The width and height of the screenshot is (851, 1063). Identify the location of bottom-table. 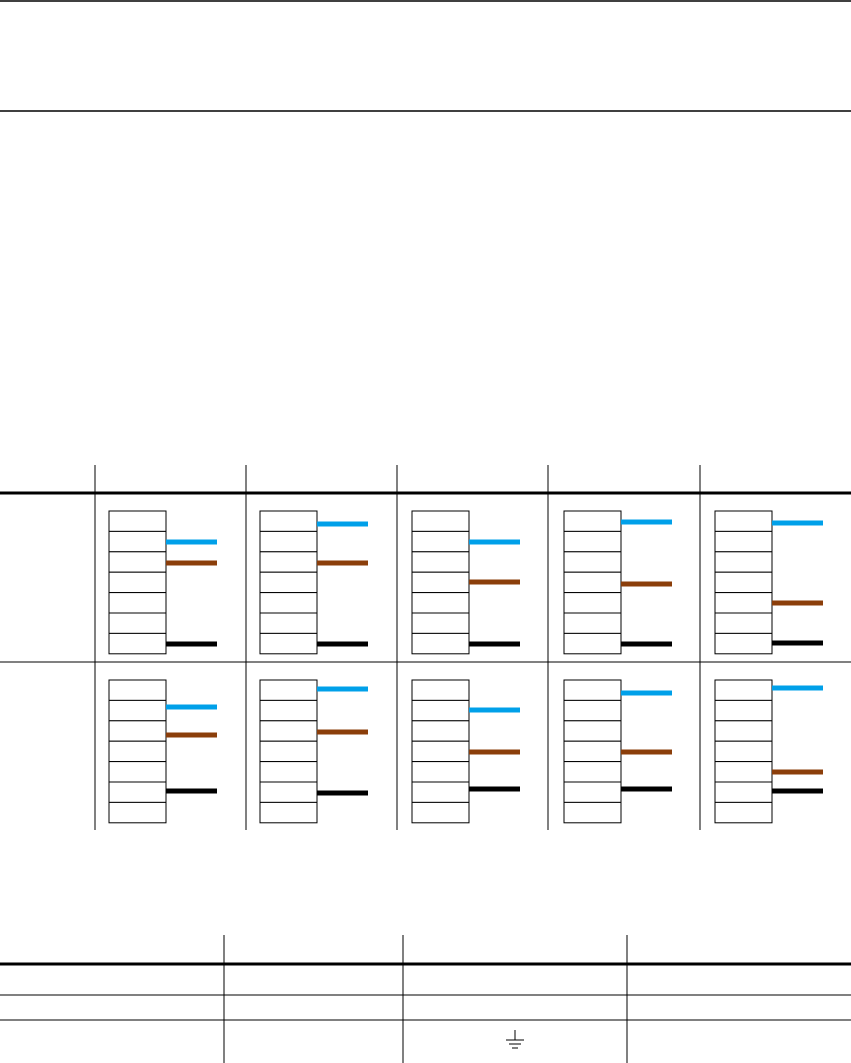
(425, 999).